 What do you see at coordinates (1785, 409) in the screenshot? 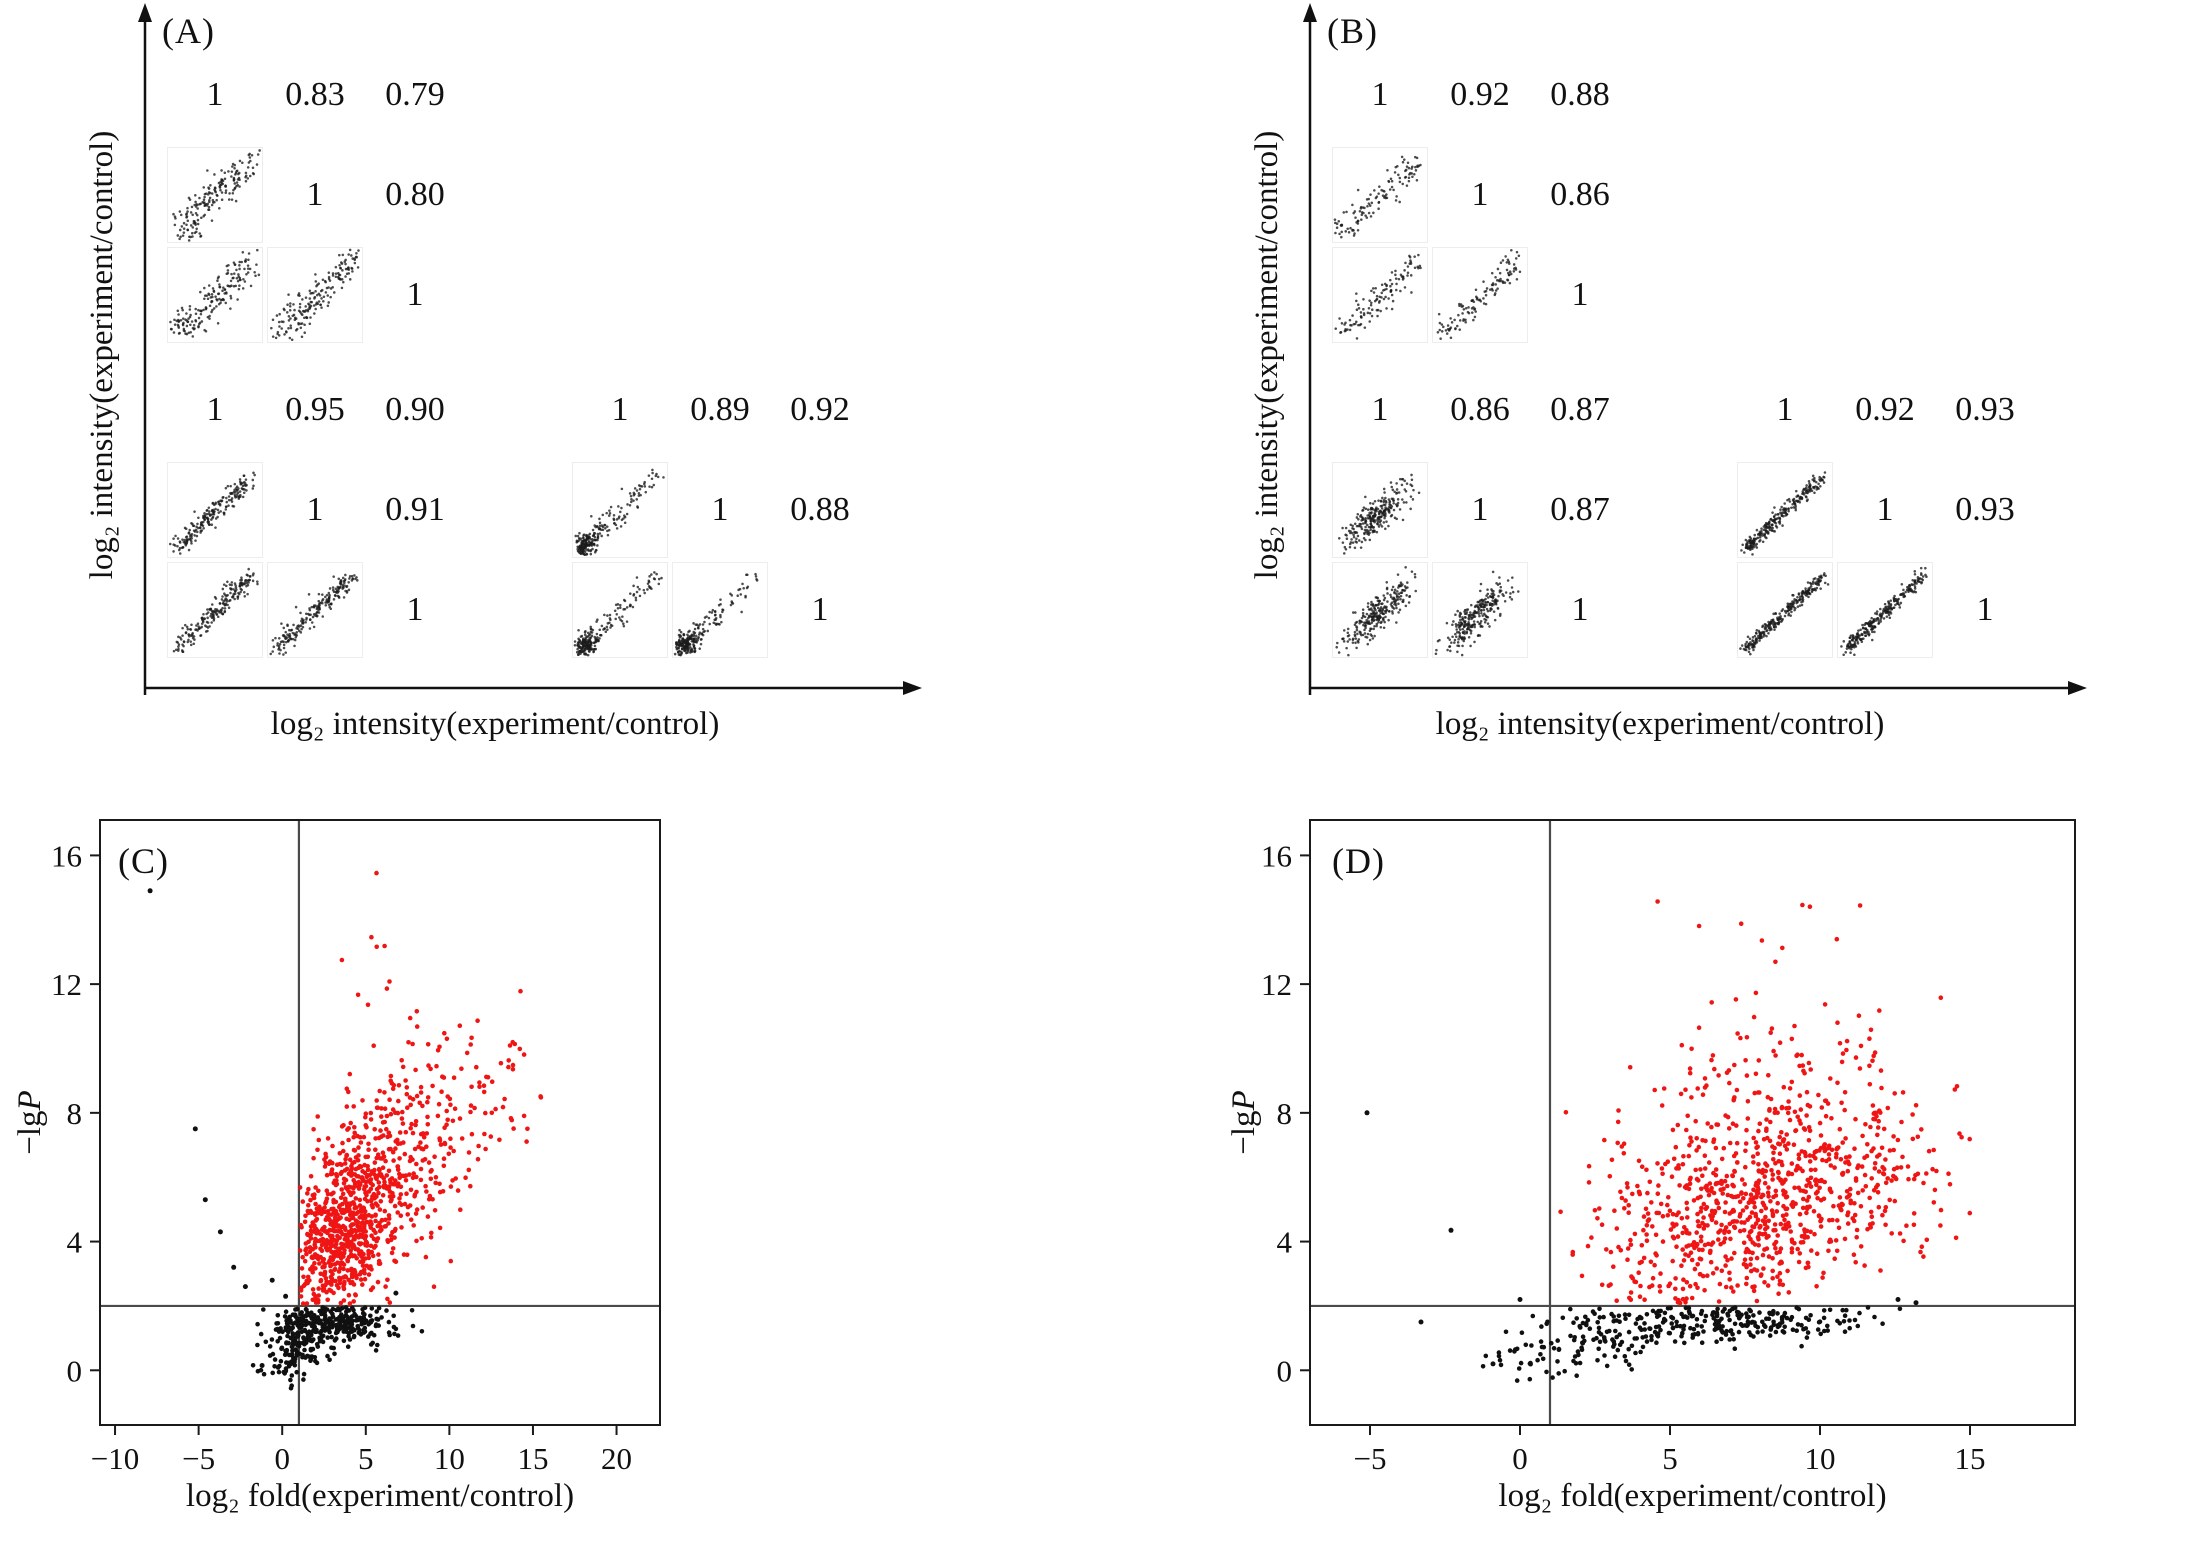
I see `correlation-value: 1` at bounding box center [1785, 409].